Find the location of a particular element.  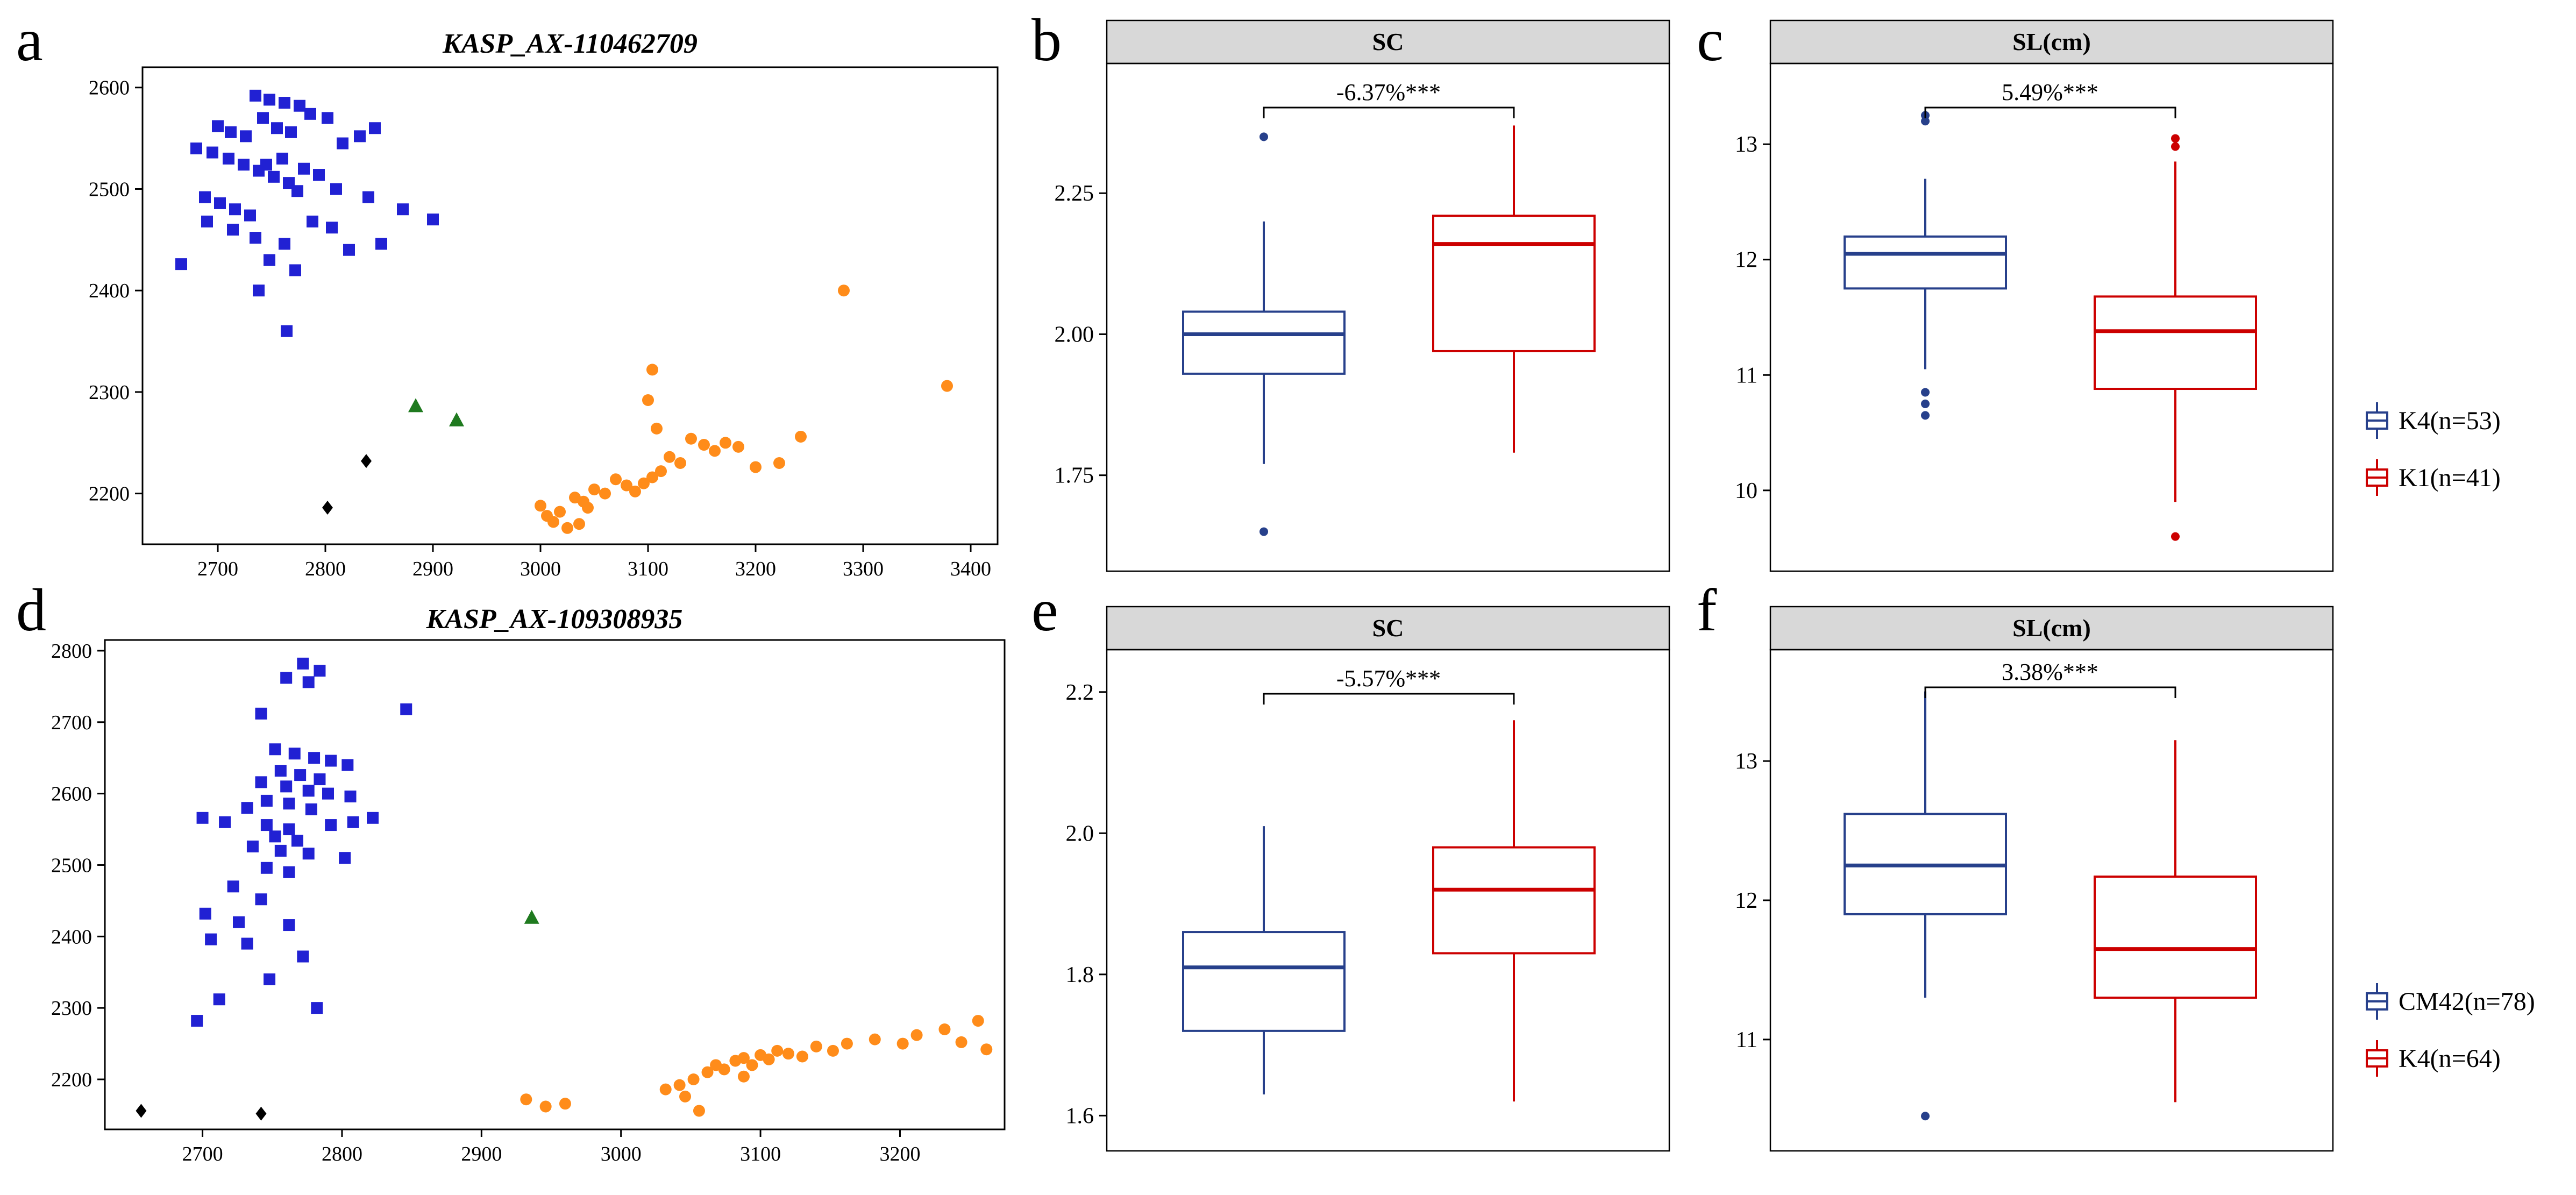

boxplot-glyph-blue-icon is located at coordinates (2377, 1001).